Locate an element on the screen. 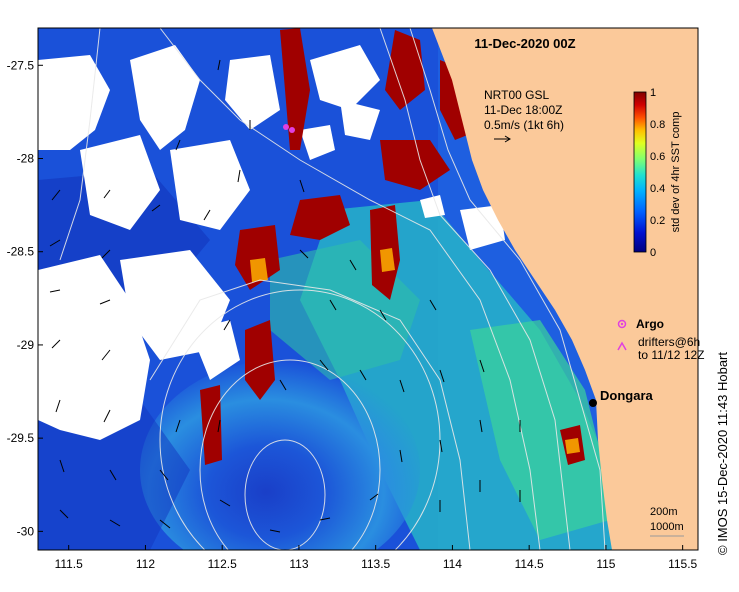  lon-tick-label: 115.5 is located at coordinates (682, 564).